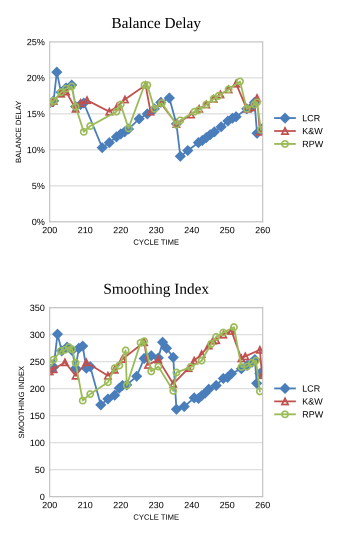 Image resolution: width=355 pixels, height=537 pixels. What do you see at coordinates (36, 114) in the screenshot?
I see `y-tick-label: 15%` at bounding box center [36, 114].